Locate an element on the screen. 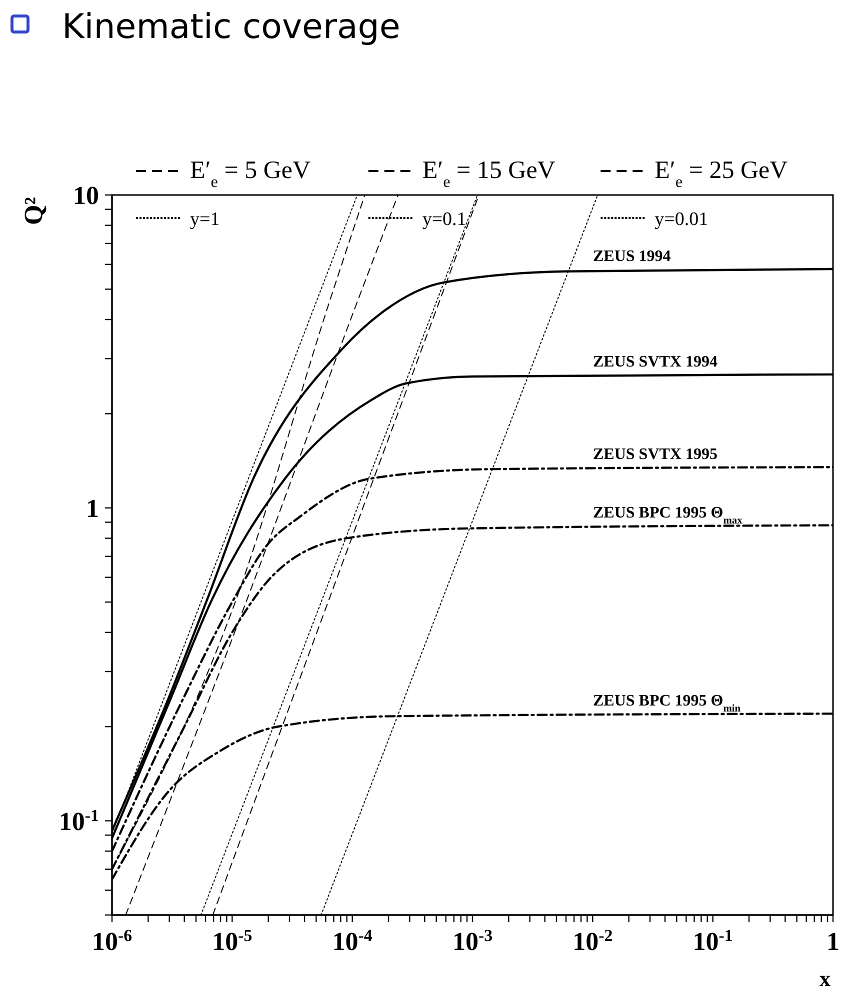  legend-label: y=0.1 is located at coordinates (444, 219).